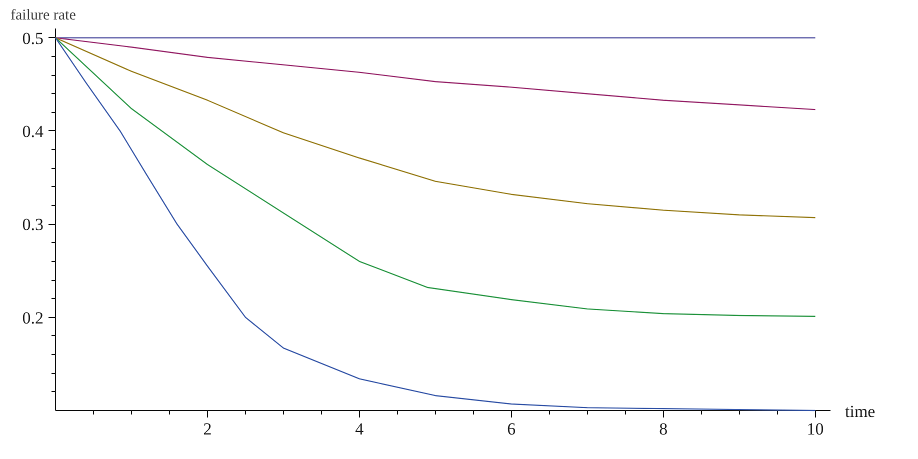 This screenshot has height=459, width=918. What do you see at coordinates (33, 224) in the screenshot?
I see `y-tick-label: 0.3` at bounding box center [33, 224].